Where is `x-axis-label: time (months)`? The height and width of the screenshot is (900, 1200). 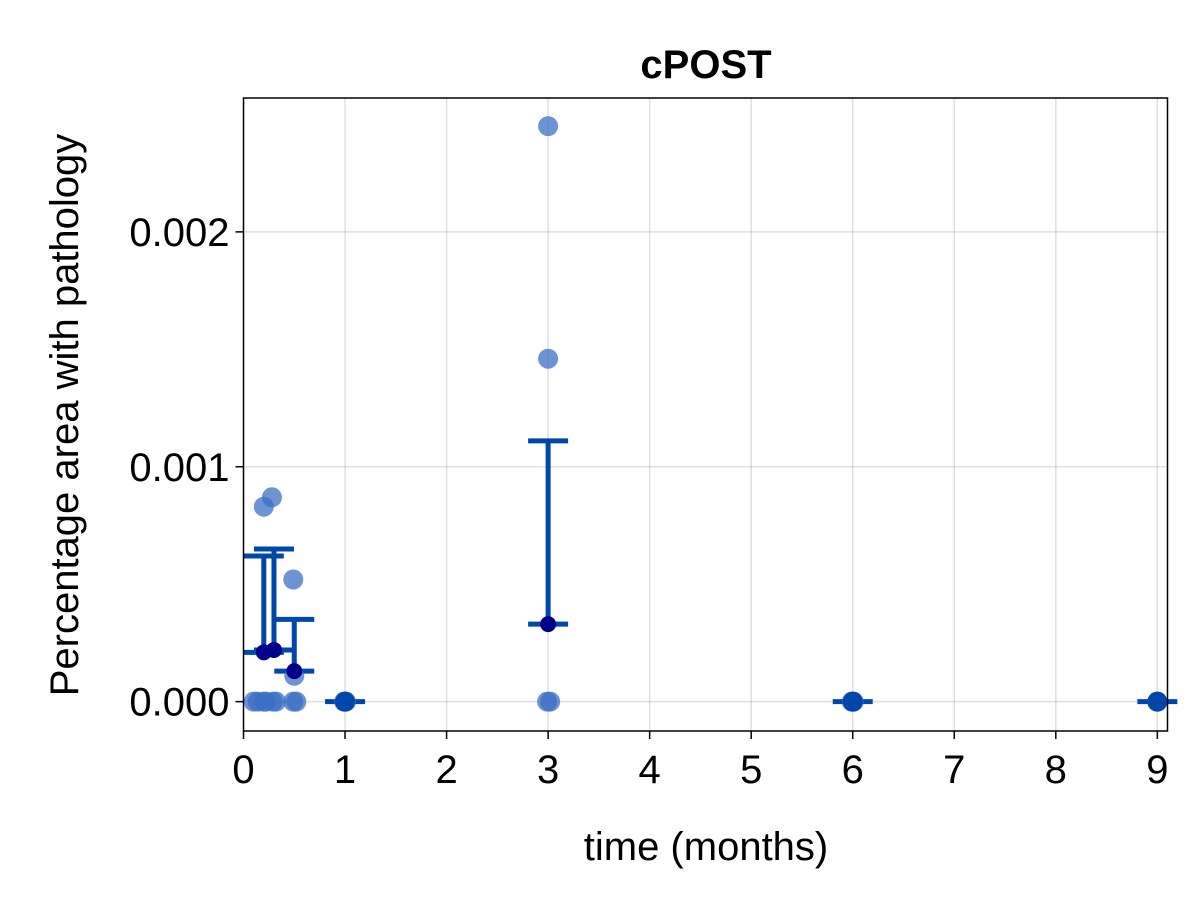 x-axis-label: time (months) is located at coordinates (706, 847).